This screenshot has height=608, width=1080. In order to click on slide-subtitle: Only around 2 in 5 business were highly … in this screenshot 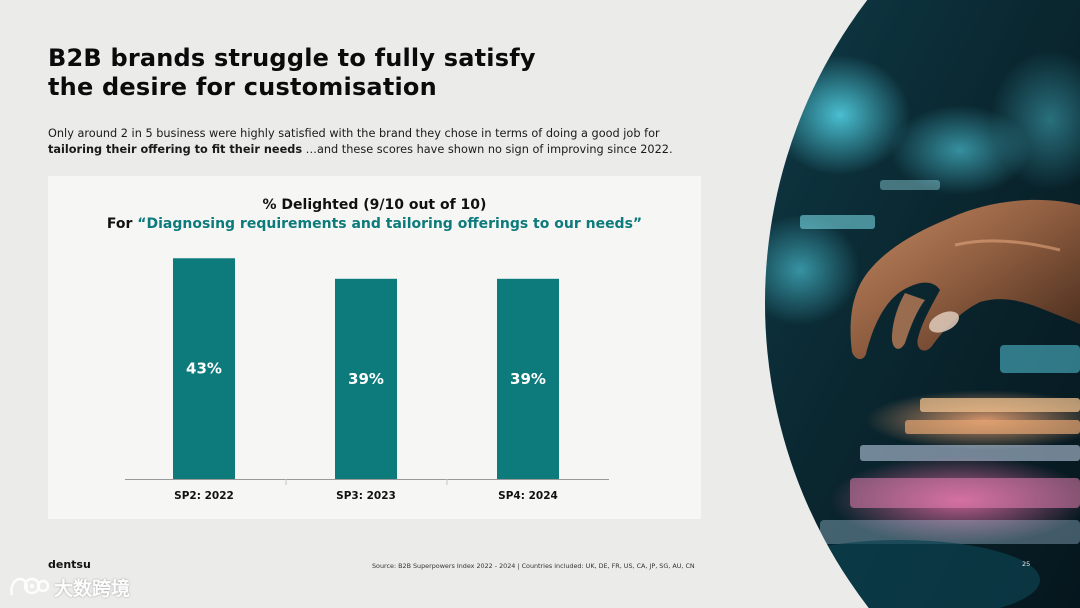, I will do `click(368, 142)`.